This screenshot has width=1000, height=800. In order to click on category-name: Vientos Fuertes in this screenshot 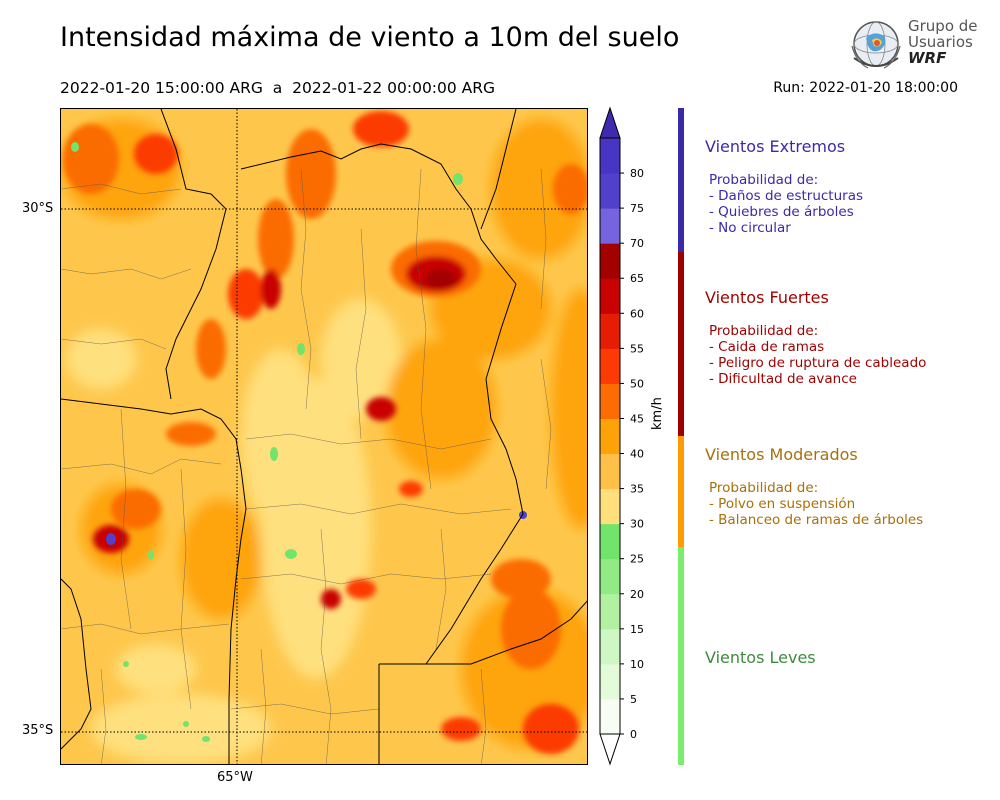, I will do `click(767, 297)`.